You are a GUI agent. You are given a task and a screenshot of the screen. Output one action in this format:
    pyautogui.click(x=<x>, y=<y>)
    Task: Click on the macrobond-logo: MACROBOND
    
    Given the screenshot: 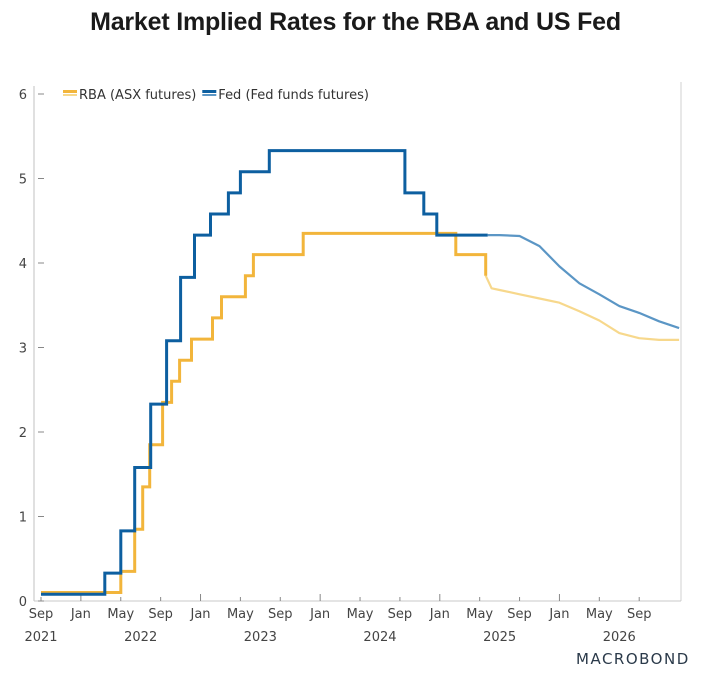 What is the action you would take?
    pyautogui.click(x=633, y=659)
    